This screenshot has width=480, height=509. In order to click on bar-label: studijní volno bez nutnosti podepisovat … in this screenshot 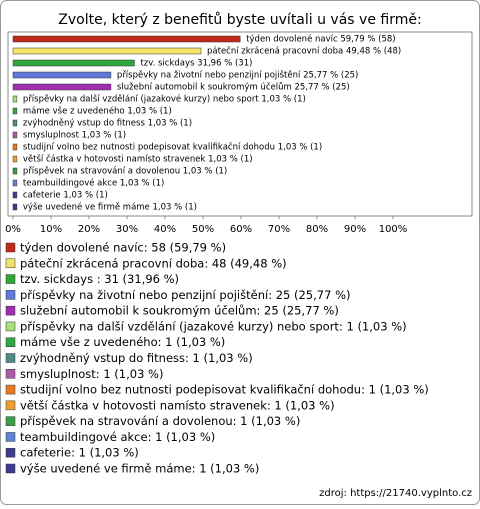, I will do `click(172, 147)`.